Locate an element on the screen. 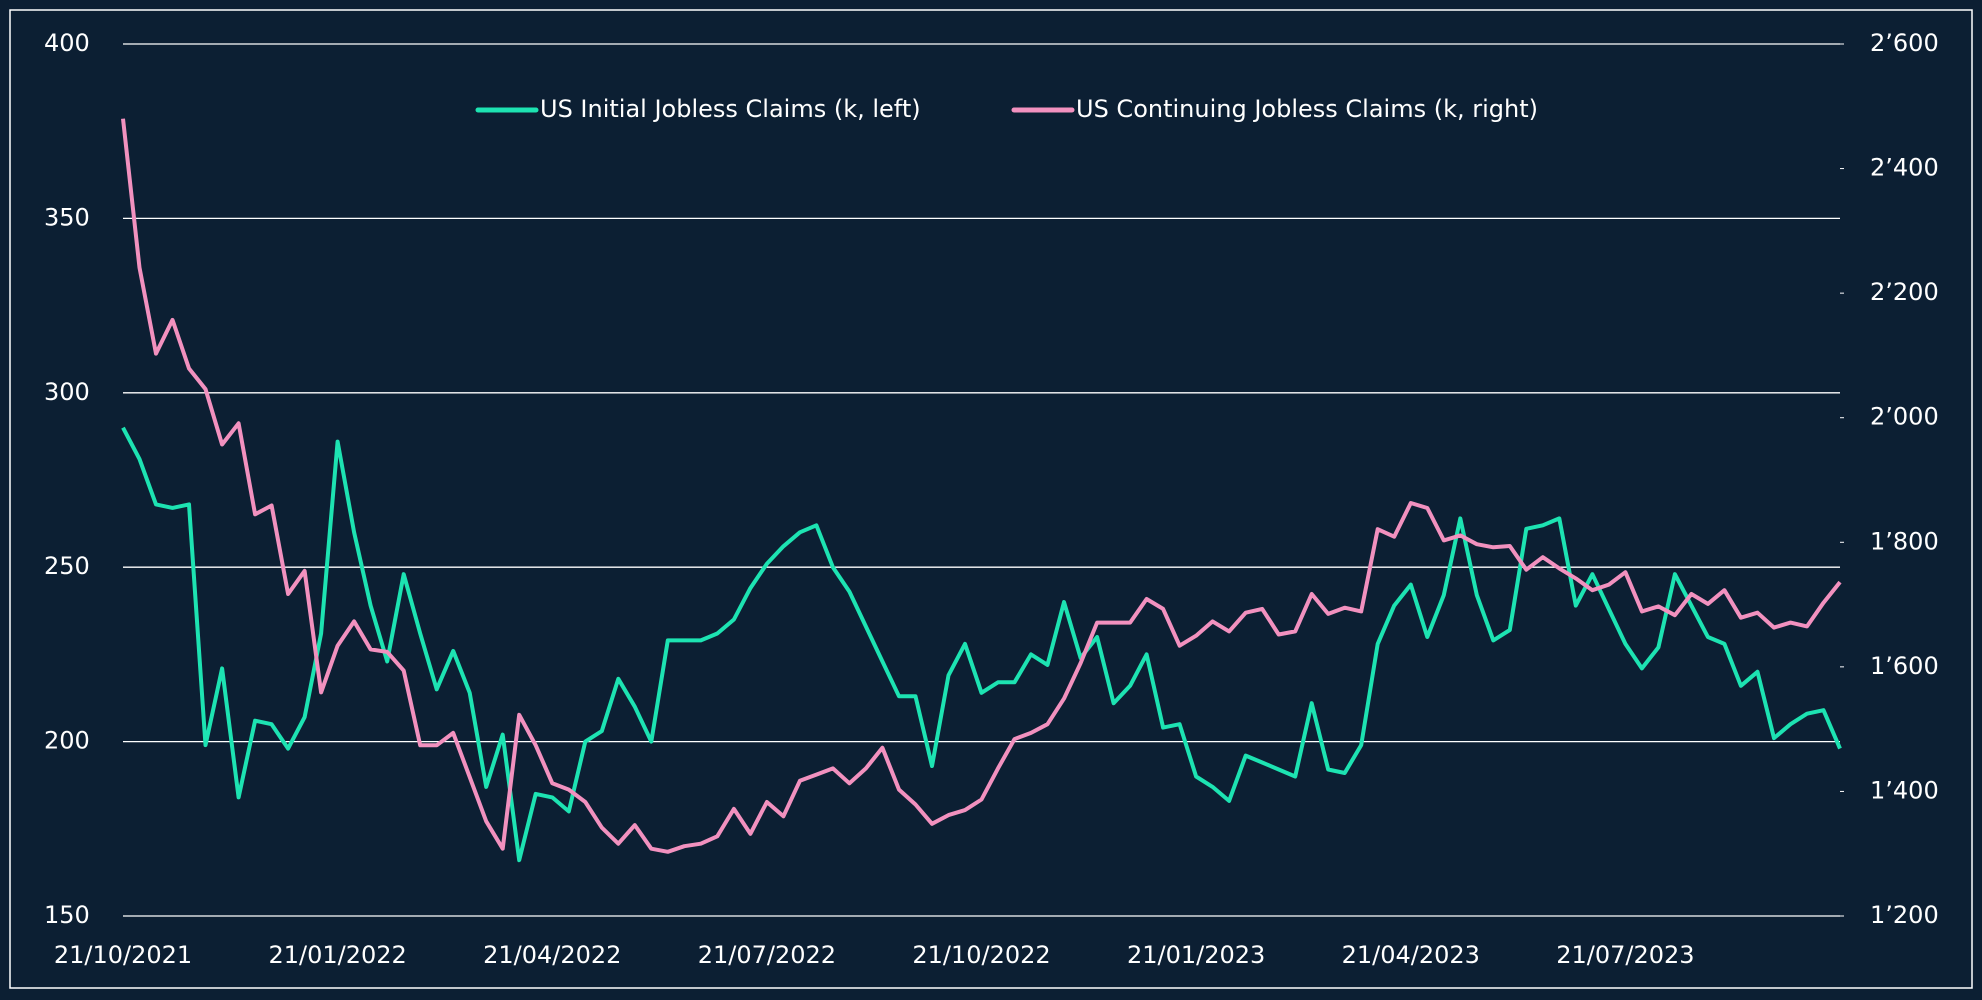 Image resolution: width=1982 pixels, height=1000 pixels. x-tick-label: 21/10/2022 is located at coordinates (981, 955).